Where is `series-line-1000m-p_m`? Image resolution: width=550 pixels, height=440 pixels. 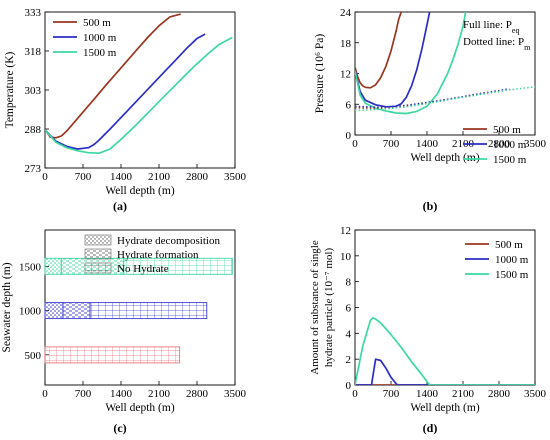
series-line-1000m-p_m is located at coordinates (432, 98).